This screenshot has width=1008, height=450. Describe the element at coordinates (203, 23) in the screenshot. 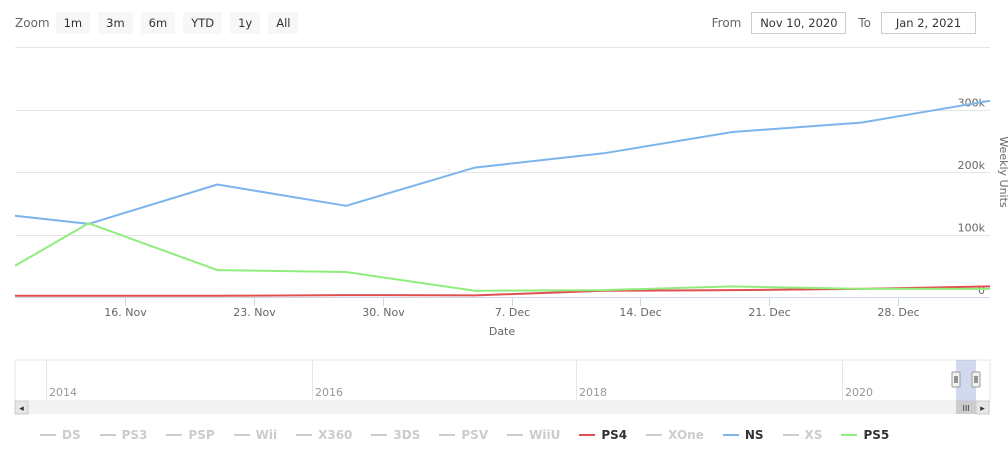

I see `zoom-ytd-button: YTD` at that location.